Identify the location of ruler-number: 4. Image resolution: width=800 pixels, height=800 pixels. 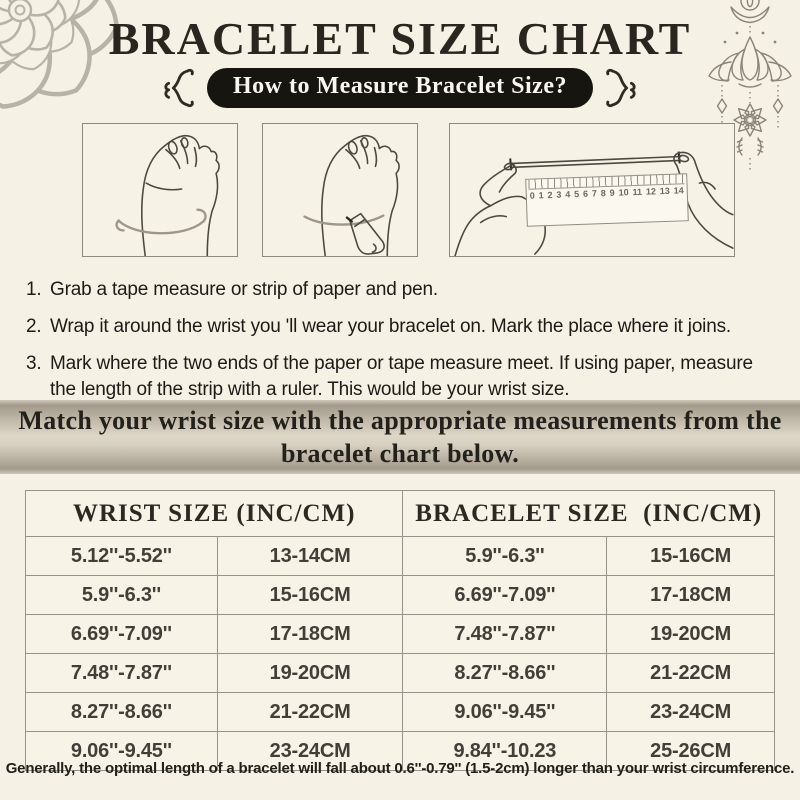
(568, 194).